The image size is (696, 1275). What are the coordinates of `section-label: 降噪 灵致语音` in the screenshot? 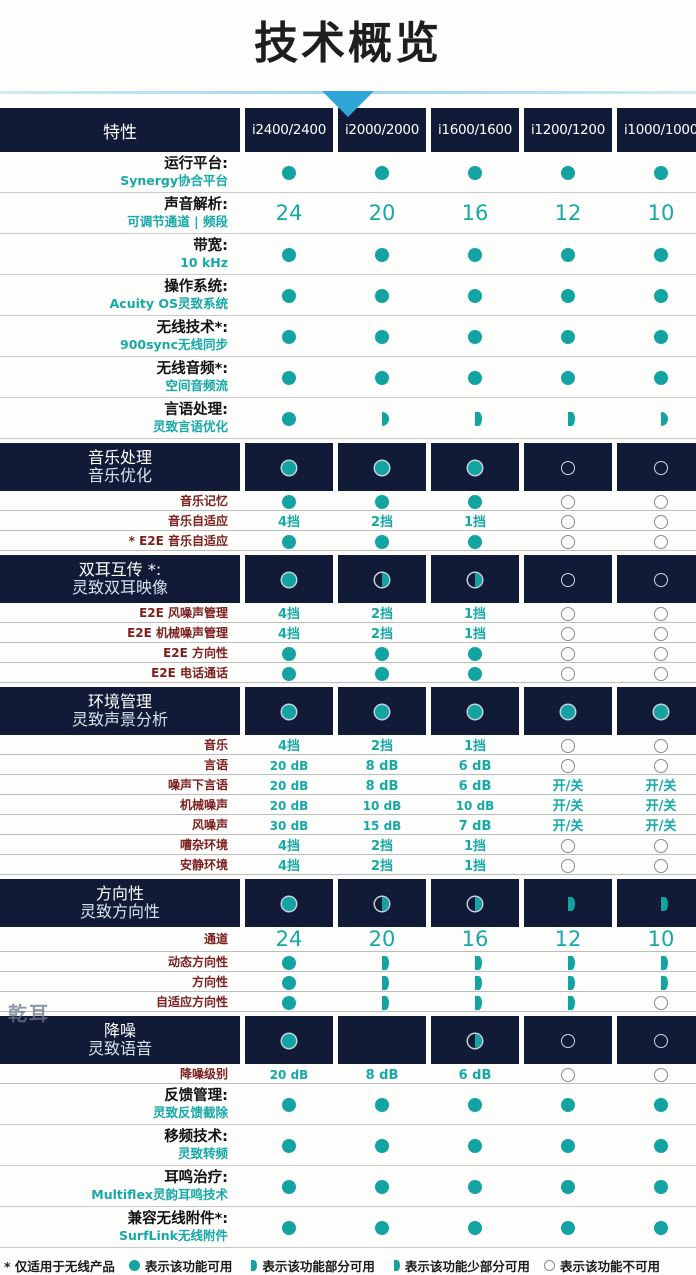 It's located at (120, 1040).